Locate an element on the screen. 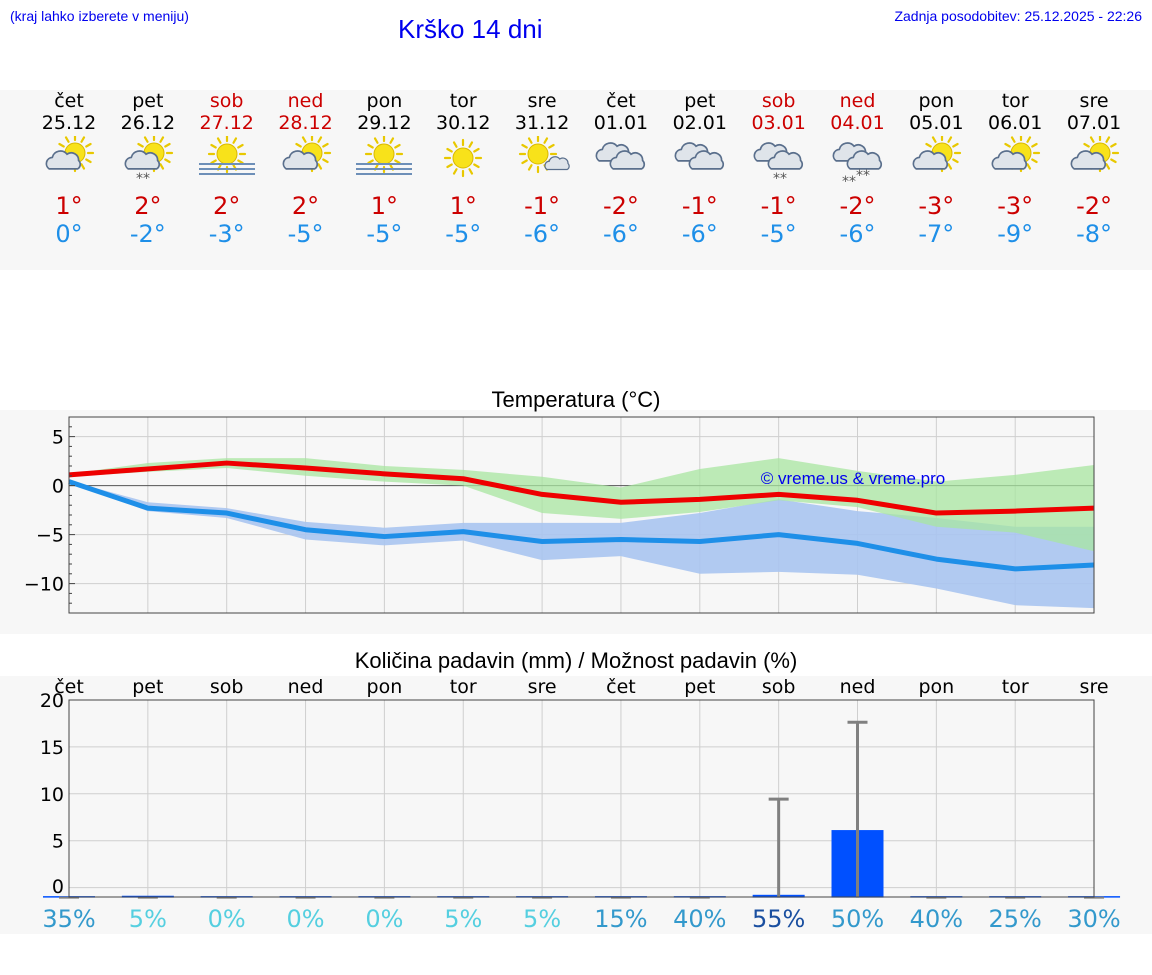 This screenshot has height=975, width=1152. min-temperature: -7° is located at coordinates (936, 234).